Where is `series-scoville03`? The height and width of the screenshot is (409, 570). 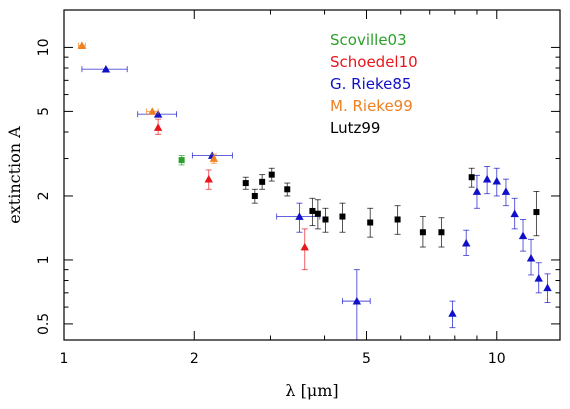 series-scoville03 is located at coordinates (181, 160).